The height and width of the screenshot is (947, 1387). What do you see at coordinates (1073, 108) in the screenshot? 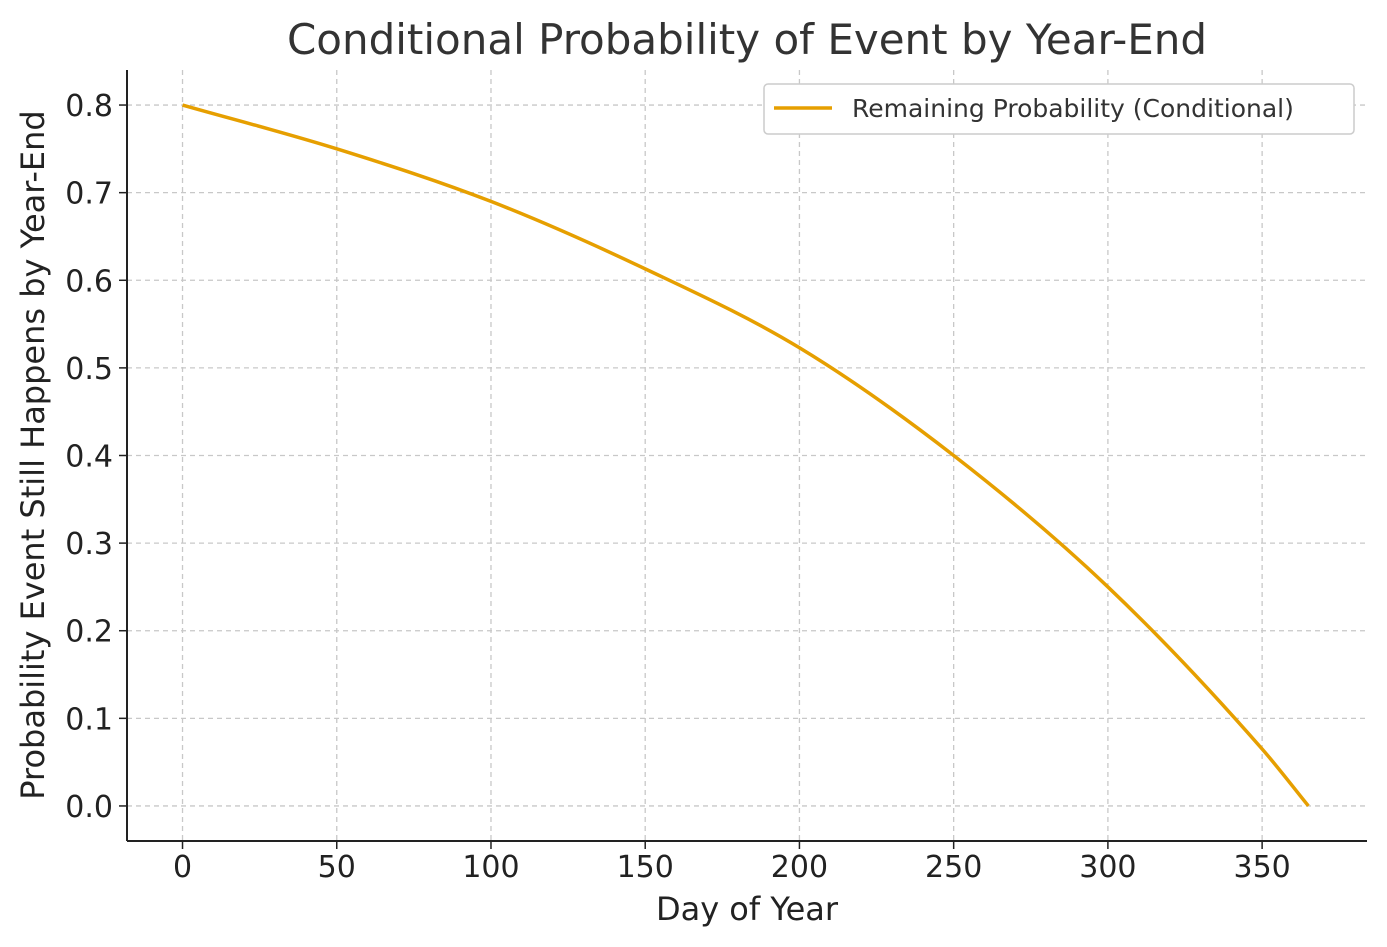
I see `legend-label: Remaining Probability (Conditional)` at bounding box center [1073, 108].